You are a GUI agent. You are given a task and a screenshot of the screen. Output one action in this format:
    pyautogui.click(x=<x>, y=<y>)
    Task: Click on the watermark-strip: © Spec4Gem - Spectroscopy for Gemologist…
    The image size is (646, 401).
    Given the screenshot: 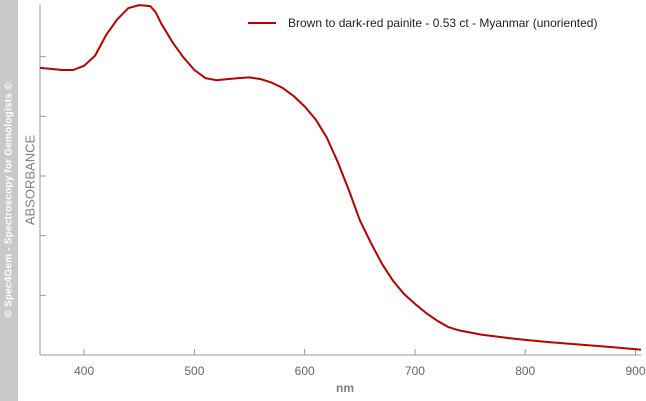 What is the action you would take?
    pyautogui.click(x=9, y=200)
    